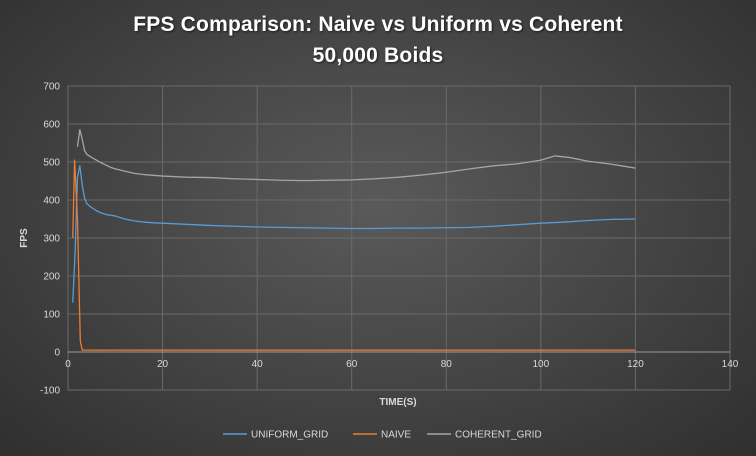 Image resolution: width=756 pixels, height=456 pixels. I want to click on y-tick-labels: -100 0 100 200 300 400 500 600 700, so click(50, 239).